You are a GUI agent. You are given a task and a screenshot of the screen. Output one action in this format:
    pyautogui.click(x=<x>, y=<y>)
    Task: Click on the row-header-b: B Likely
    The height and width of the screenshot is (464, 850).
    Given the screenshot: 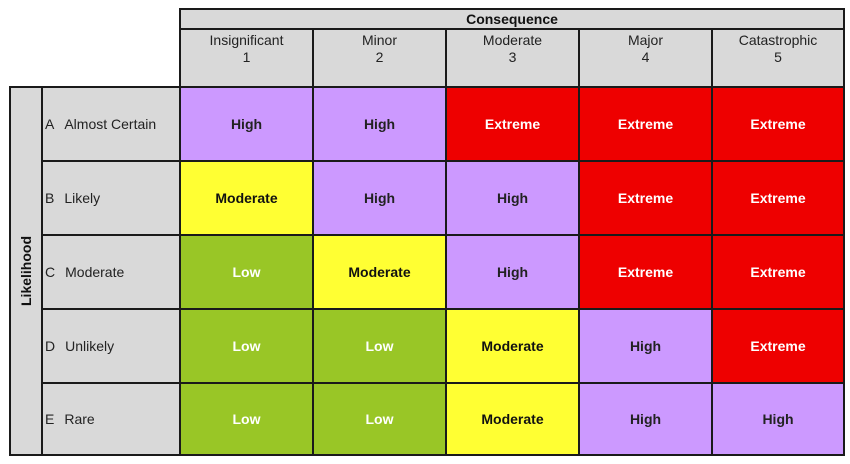 What is the action you would take?
    pyautogui.click(x=112, y=198)
    